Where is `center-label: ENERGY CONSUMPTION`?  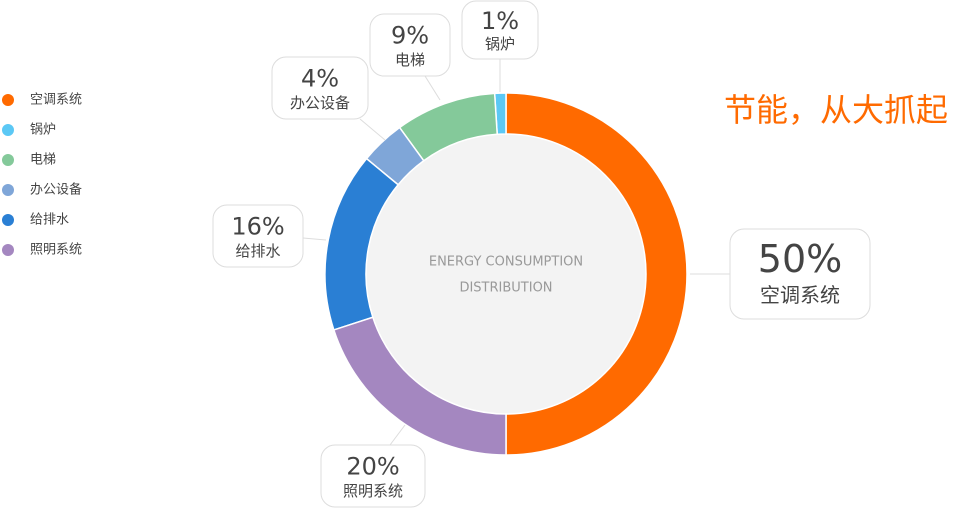 center-label: ENERGY CONSUMPTION is located at coordinates (506, 262).